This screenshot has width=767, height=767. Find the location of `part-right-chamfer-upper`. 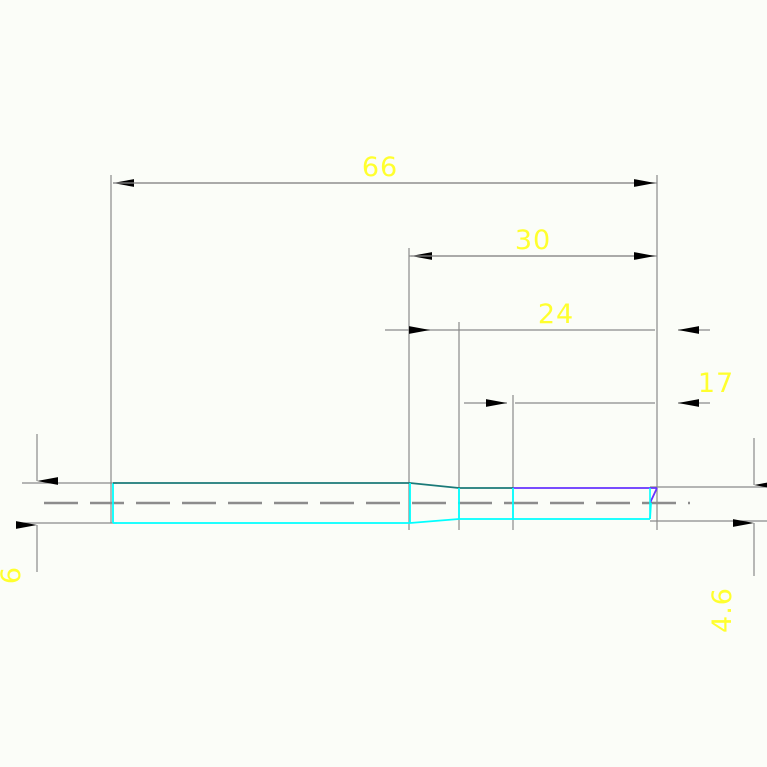

part-right-chamfer-upper is located at coordinates (653, 495).